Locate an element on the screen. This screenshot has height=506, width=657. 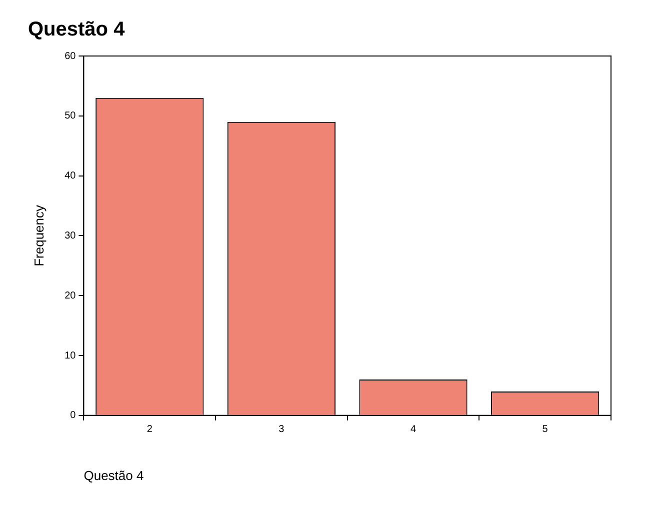
x-tick-label: 5 is located at coordinates (545, 430).